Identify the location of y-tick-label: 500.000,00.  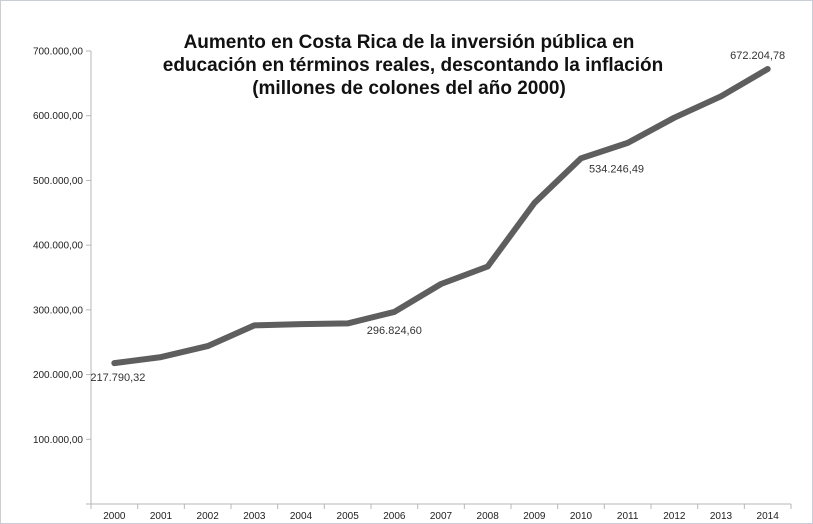
(58, 181).